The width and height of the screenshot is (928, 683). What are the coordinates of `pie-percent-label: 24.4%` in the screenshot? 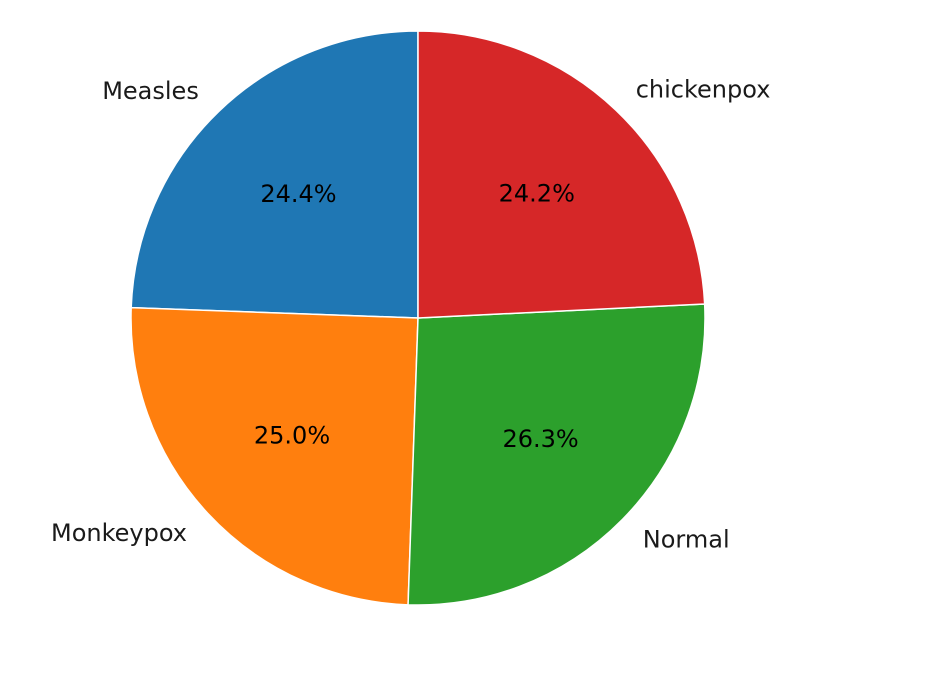 It's located at (298, 194).